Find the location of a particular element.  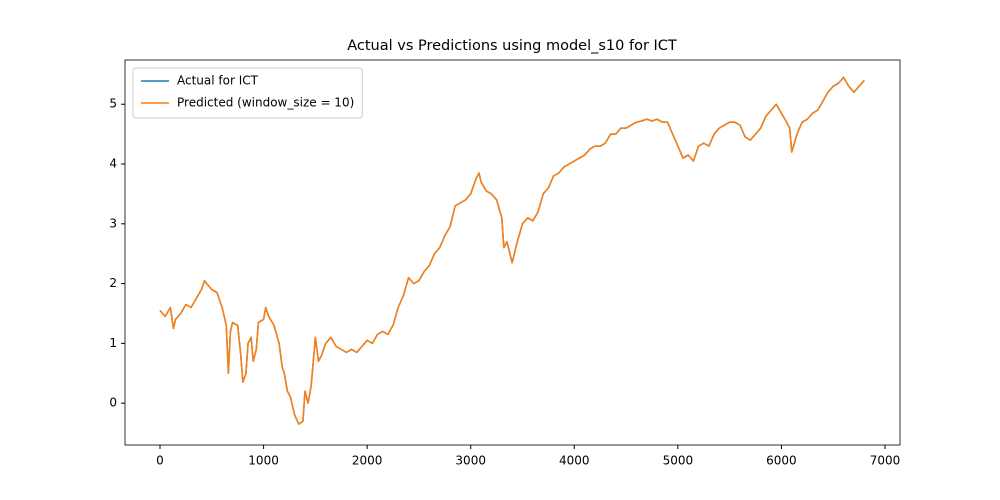

legend-box is located at coordinates (247, 93).